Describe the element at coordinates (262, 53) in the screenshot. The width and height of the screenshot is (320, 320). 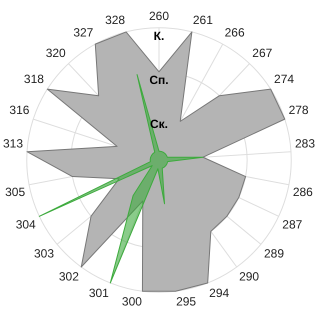
I see `spoke-label: 267` at that location.